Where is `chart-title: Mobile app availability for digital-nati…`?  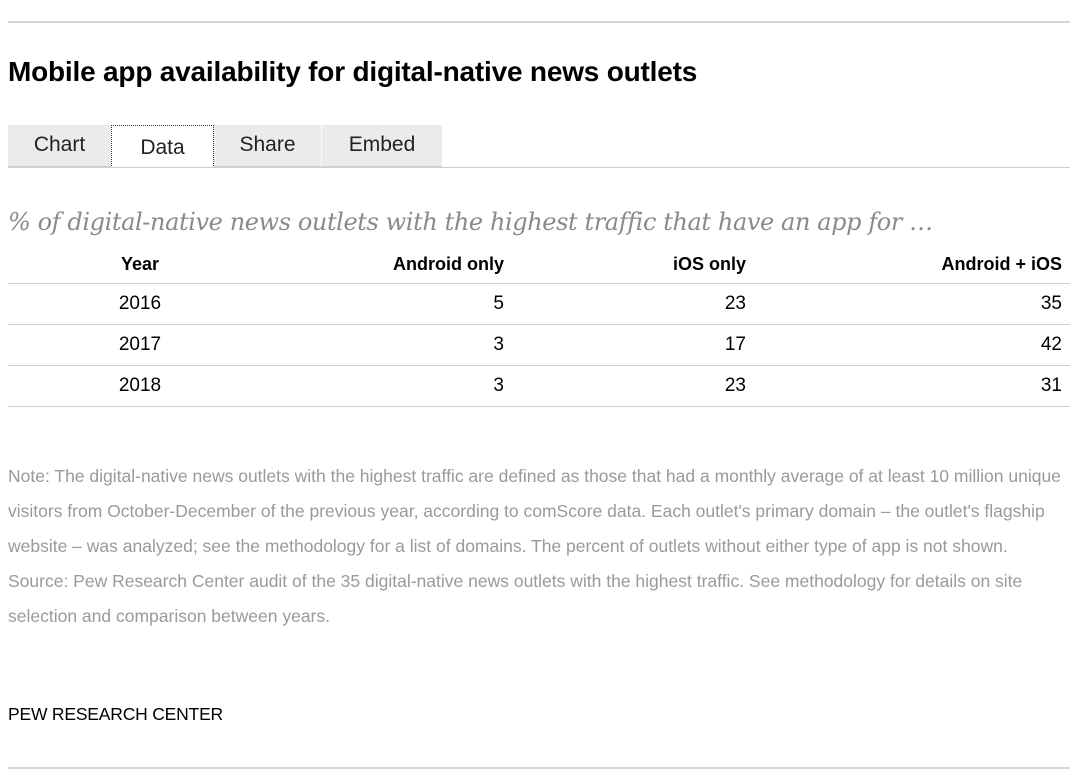 chart-title: Mobile app availability for digital-nati… is located at coordinates (353, 71).